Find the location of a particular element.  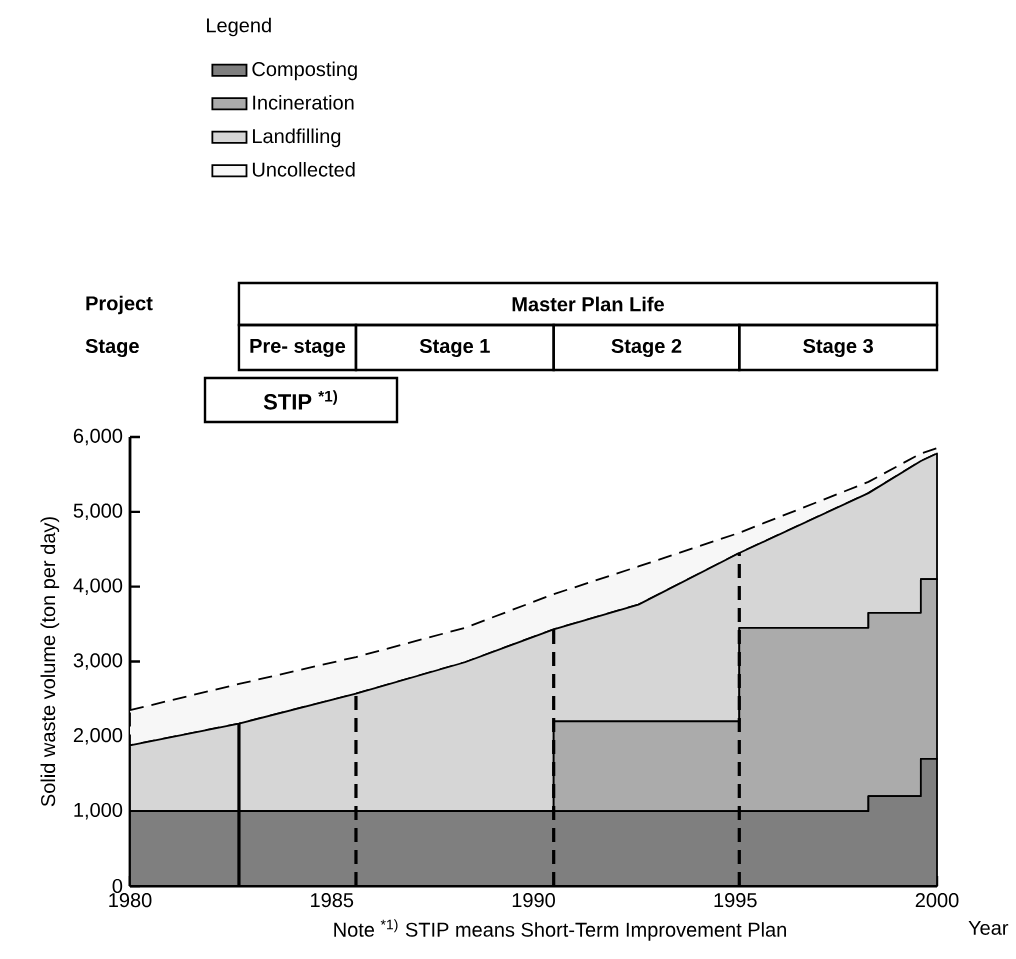

legend-label: Incineration is located at coordinates (303, 102).